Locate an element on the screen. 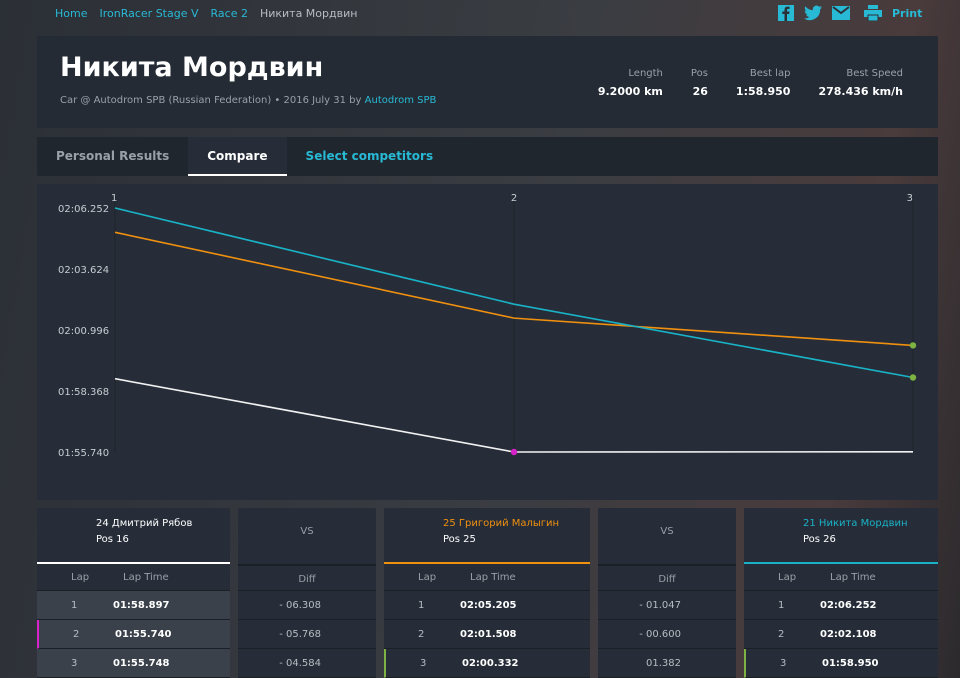  driver-card: 21 Никита Мордвин Pos 26 is located at coordinates (841, 536).